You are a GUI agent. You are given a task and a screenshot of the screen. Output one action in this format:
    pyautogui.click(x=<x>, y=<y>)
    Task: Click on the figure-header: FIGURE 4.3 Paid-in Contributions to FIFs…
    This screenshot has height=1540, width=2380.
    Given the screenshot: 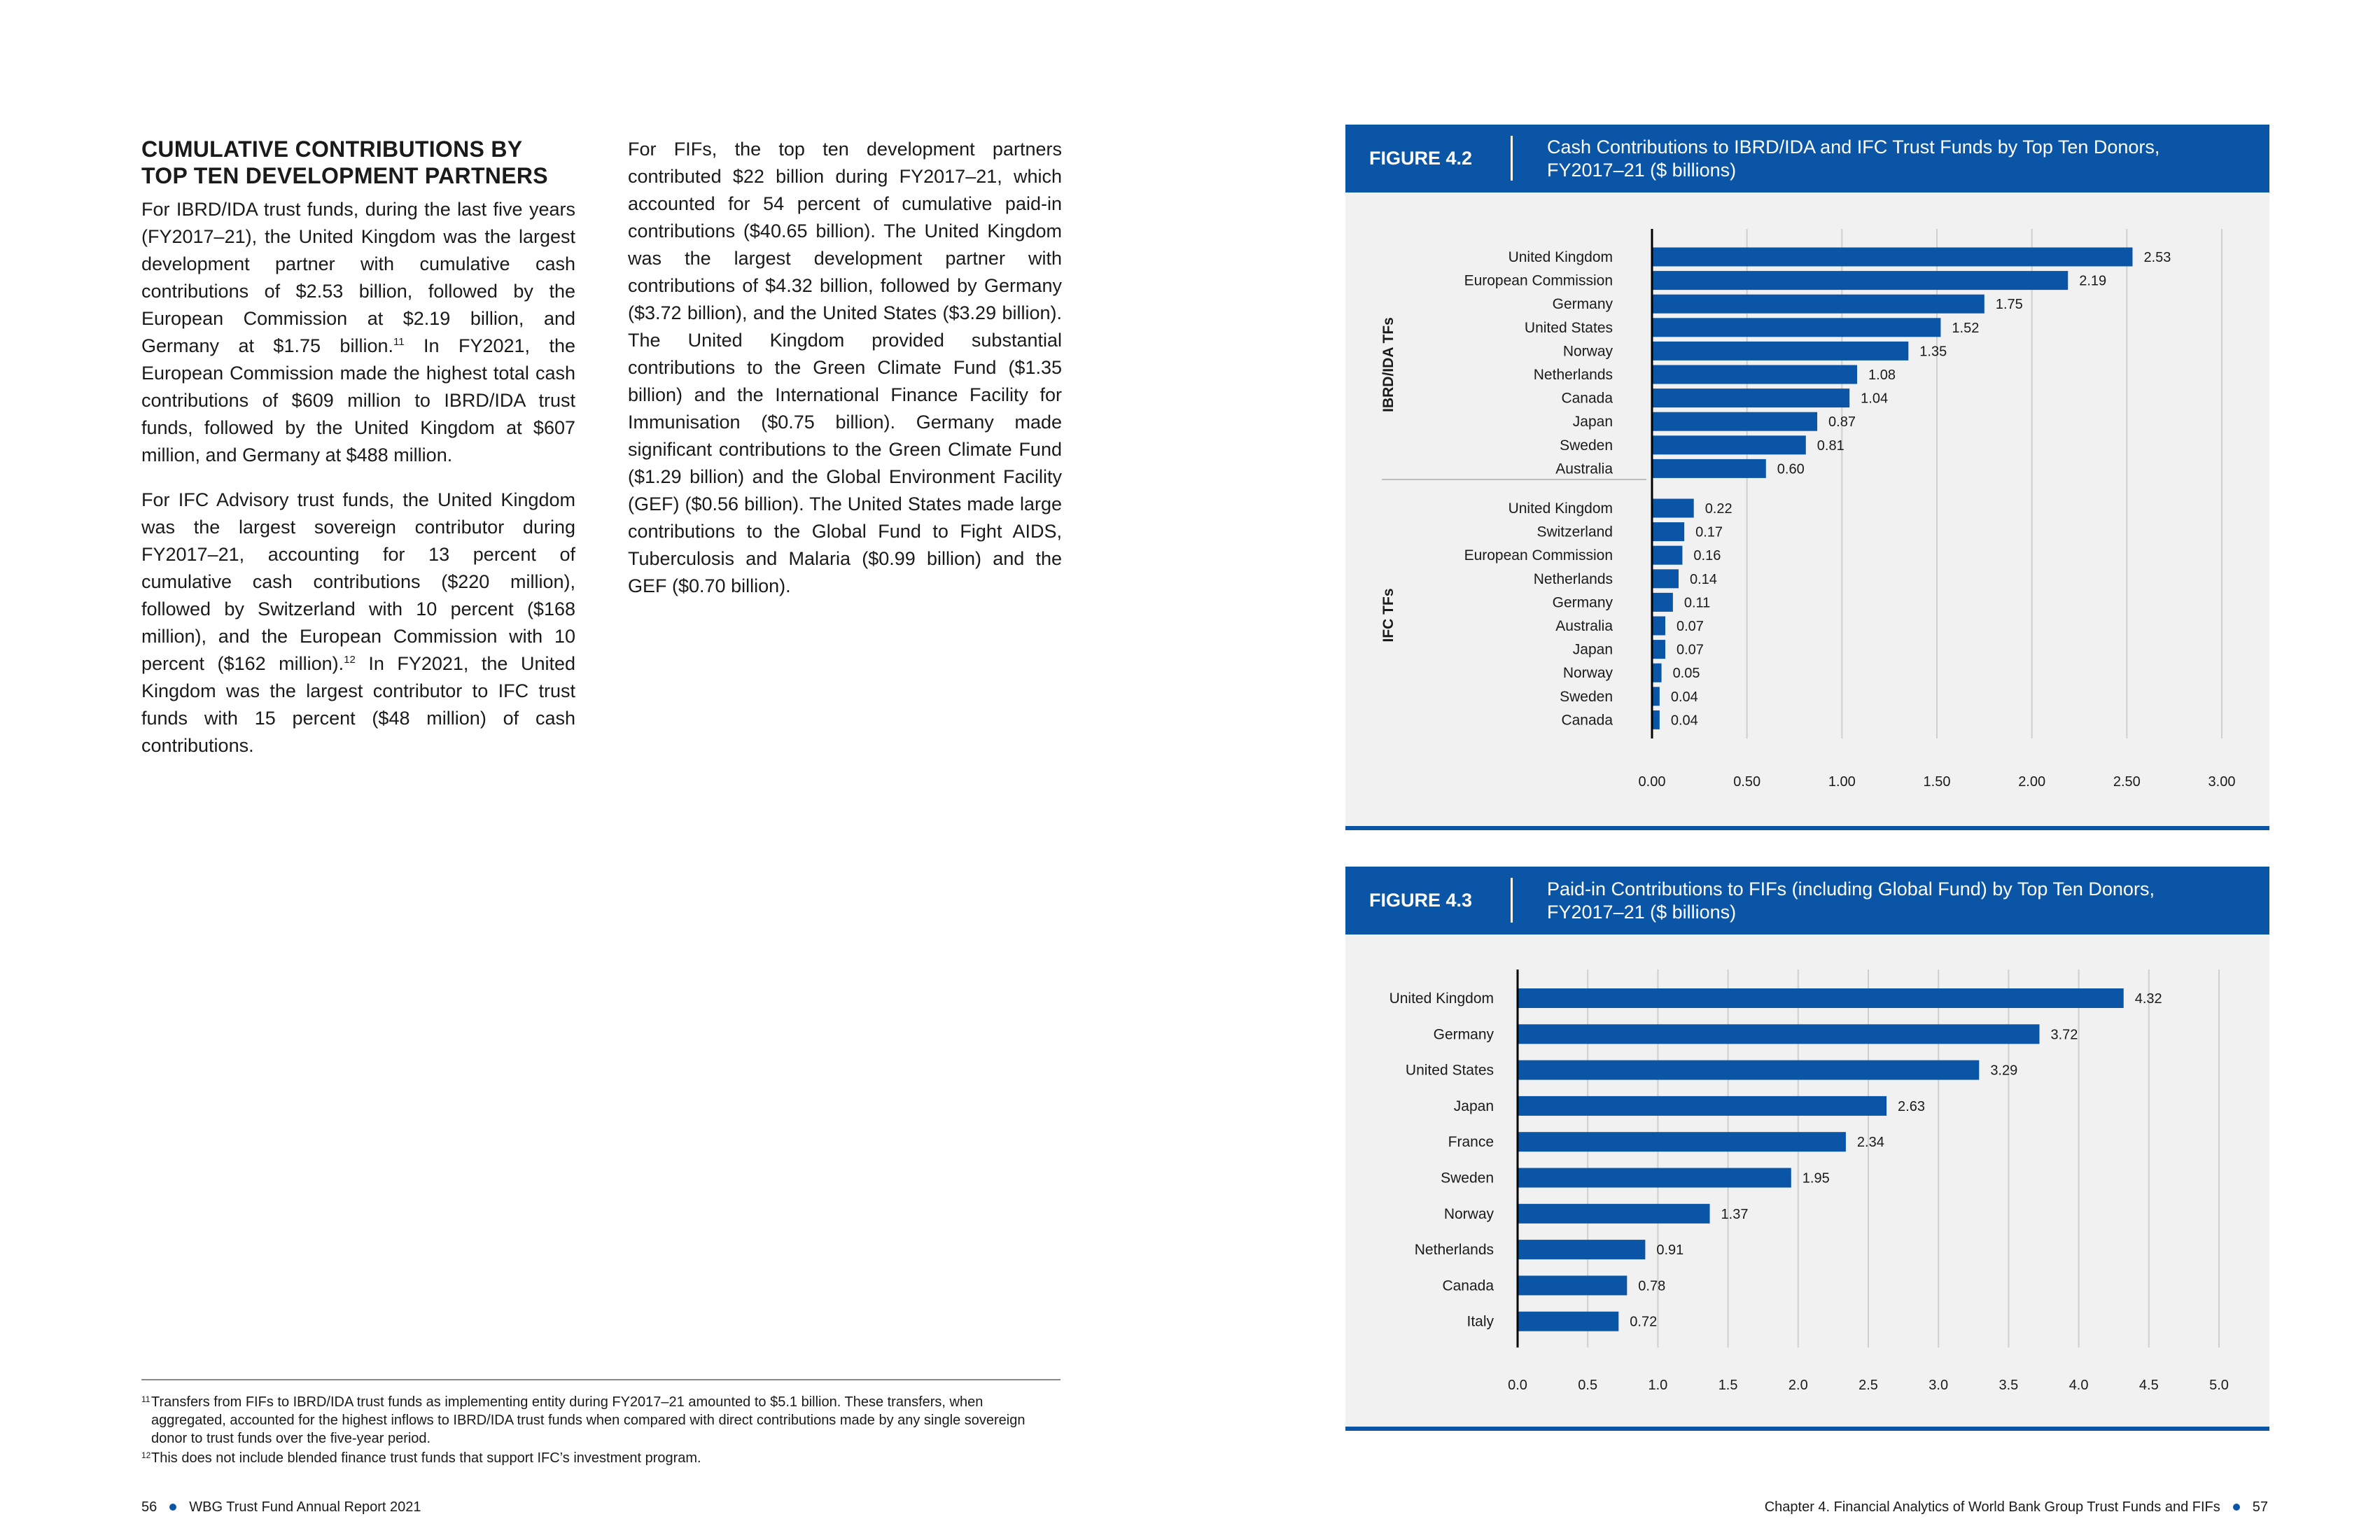 What is the action you would take?
    pyautogui.click(x=1807, y=900)
    